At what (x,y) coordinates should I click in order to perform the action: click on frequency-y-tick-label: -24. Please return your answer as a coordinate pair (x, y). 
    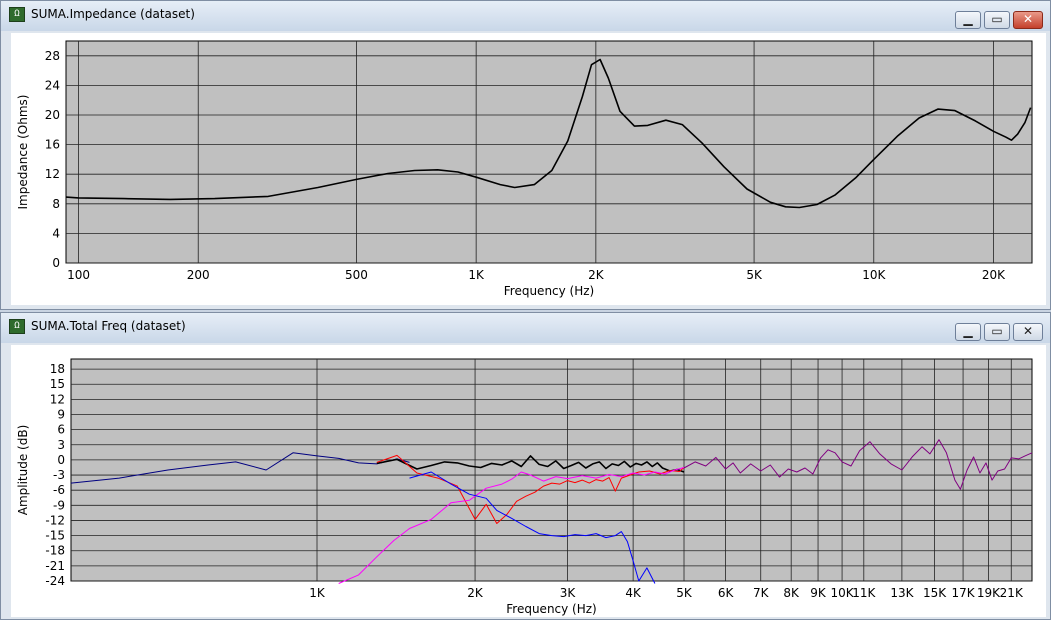
    Looking at the image, I should click on (55, 581).